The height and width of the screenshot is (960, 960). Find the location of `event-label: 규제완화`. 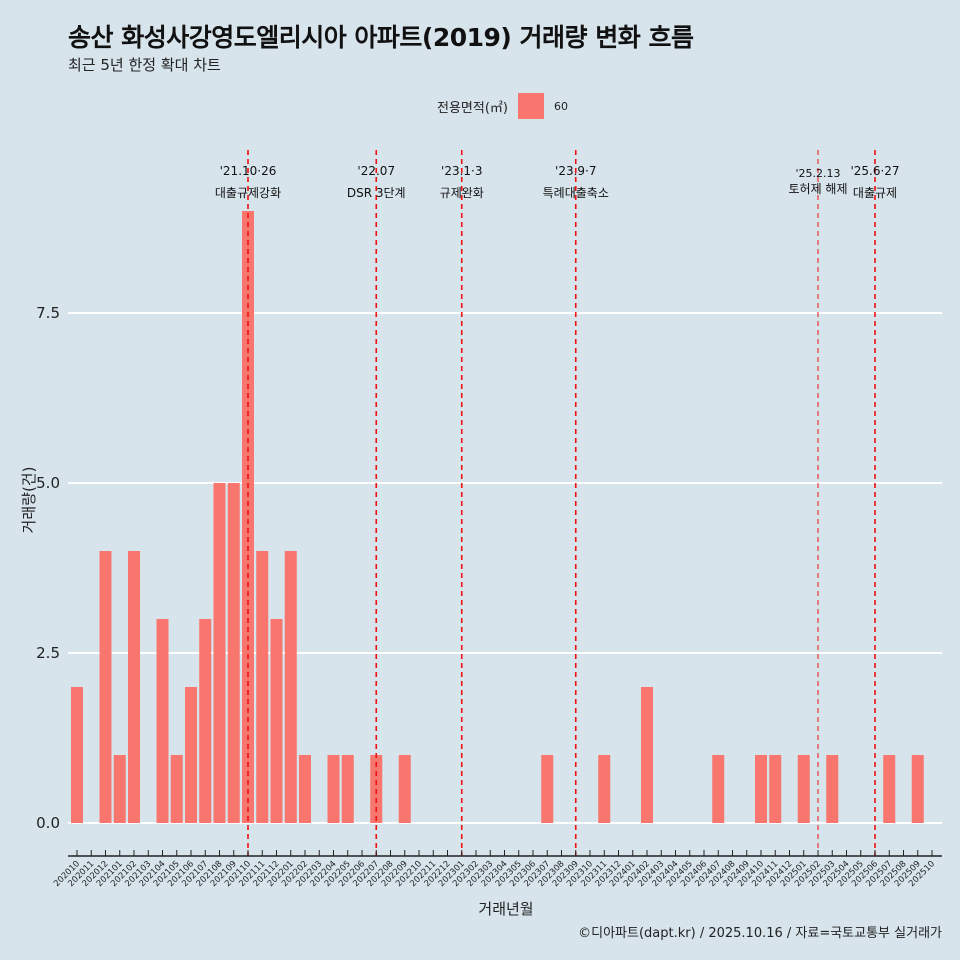

event-label: 규제완화 is located at coordinates (462, 193).